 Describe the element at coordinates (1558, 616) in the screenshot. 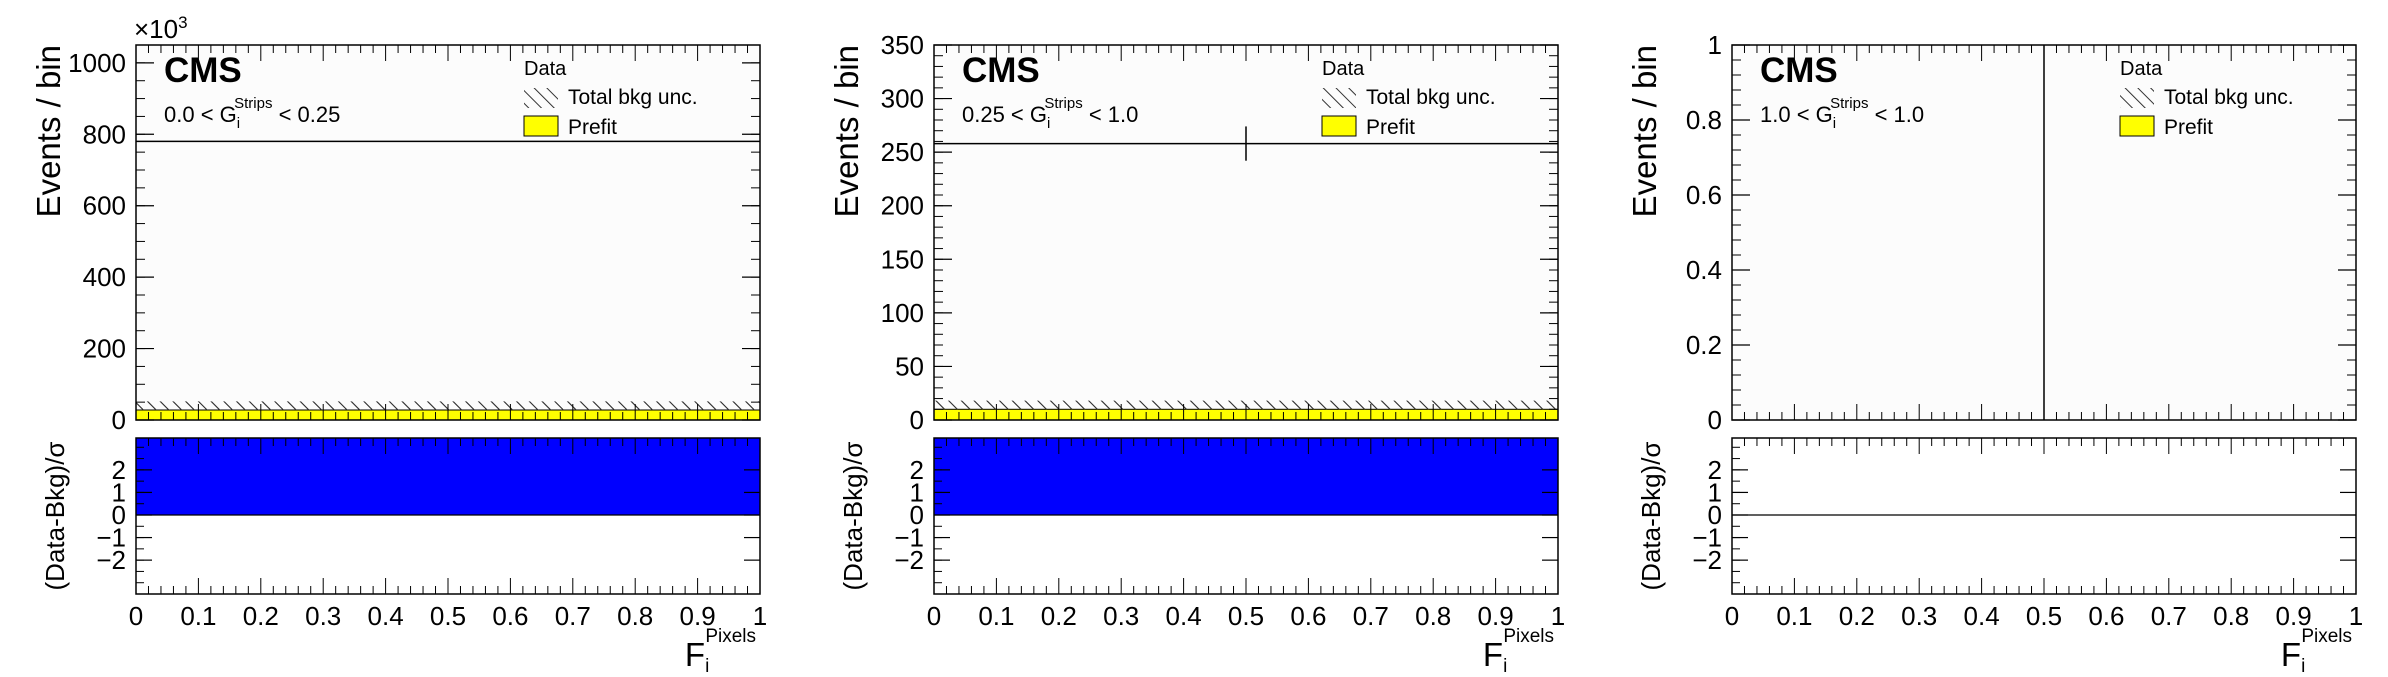

I see `x-tick-label: 1` at that location.